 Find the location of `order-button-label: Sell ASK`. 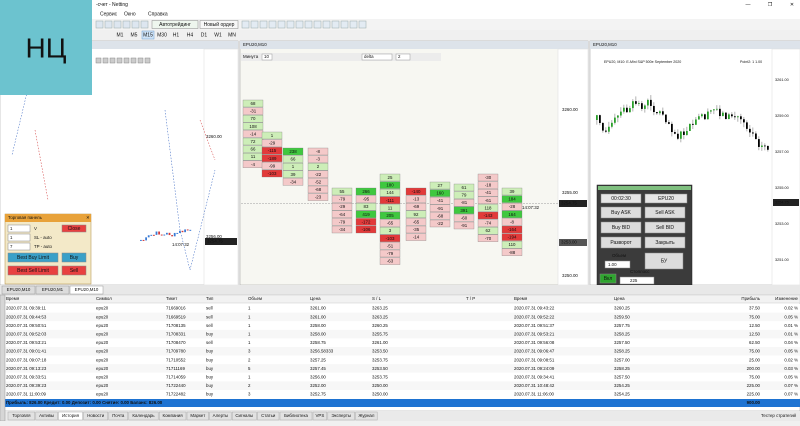

order-button-label: Sell ASK is located at coordinates (665, 213).